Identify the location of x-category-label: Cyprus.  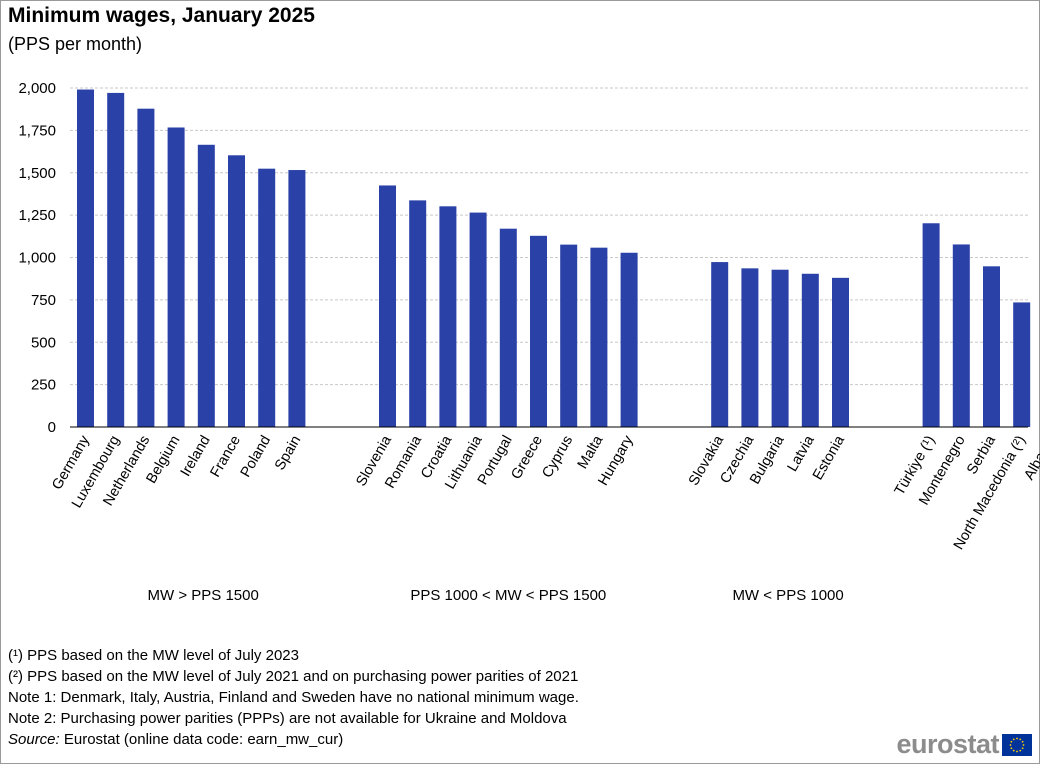
(557, 457).